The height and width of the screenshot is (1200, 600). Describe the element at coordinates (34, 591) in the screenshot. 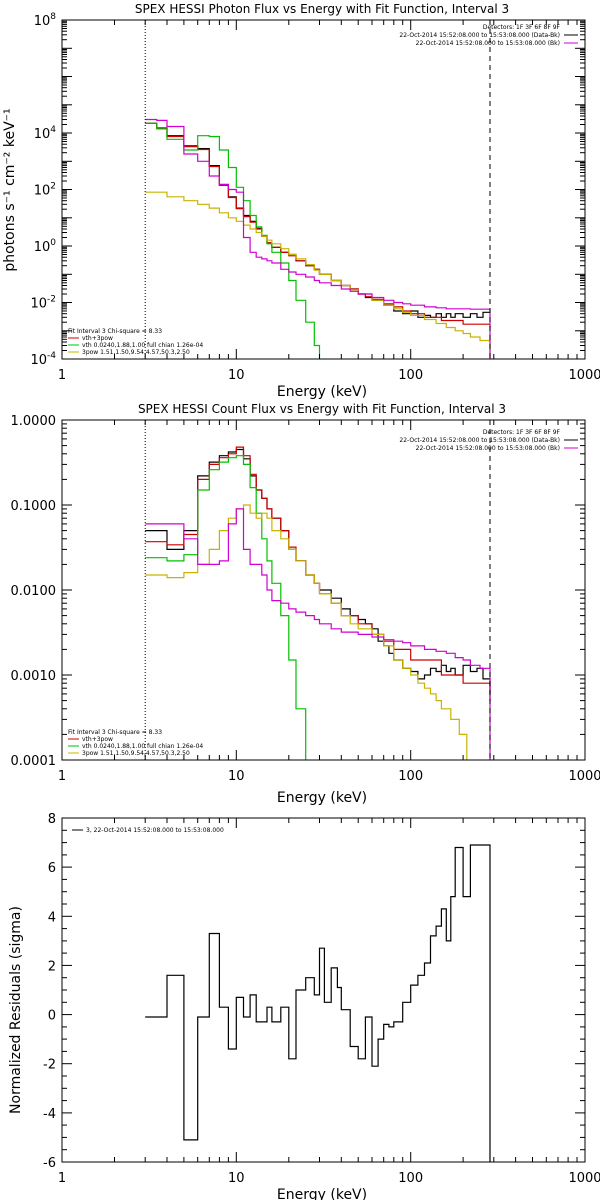

I see `y-tick-label: 0.0100` at that location.